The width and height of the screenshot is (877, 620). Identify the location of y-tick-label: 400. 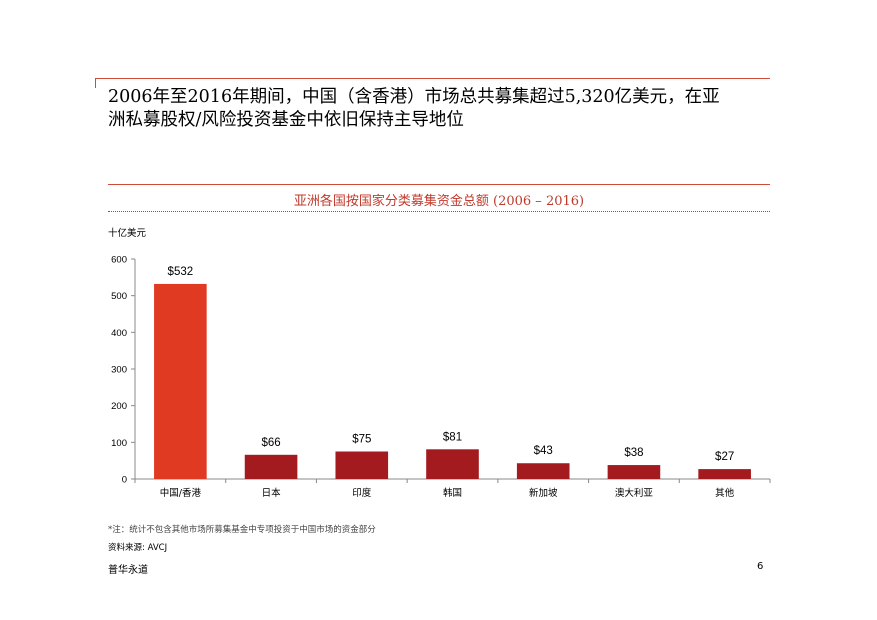
(119, 333).